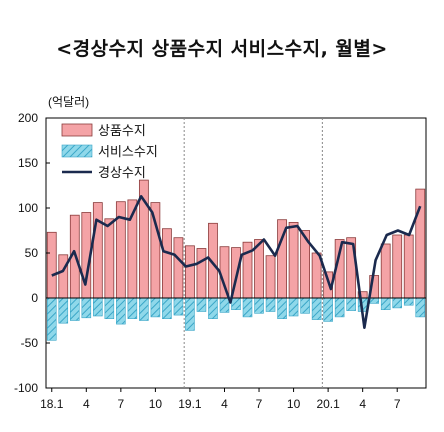 The width and height of the screenshot is (444, 432). Describe the element at coordinates (26, 388) in the screenshot. I see `y-tick-label: -100` at that location.